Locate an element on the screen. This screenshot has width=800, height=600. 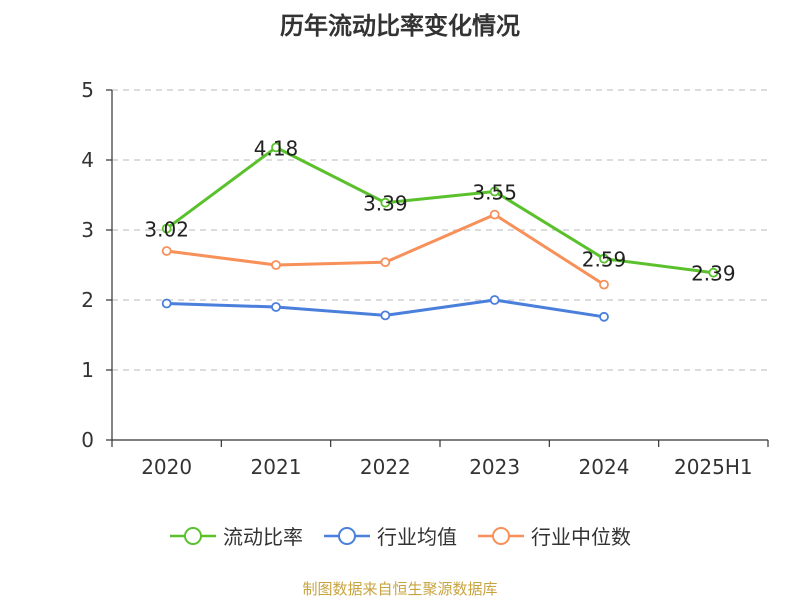
y-tick-label: 1 is located at coordinates (87, 370).